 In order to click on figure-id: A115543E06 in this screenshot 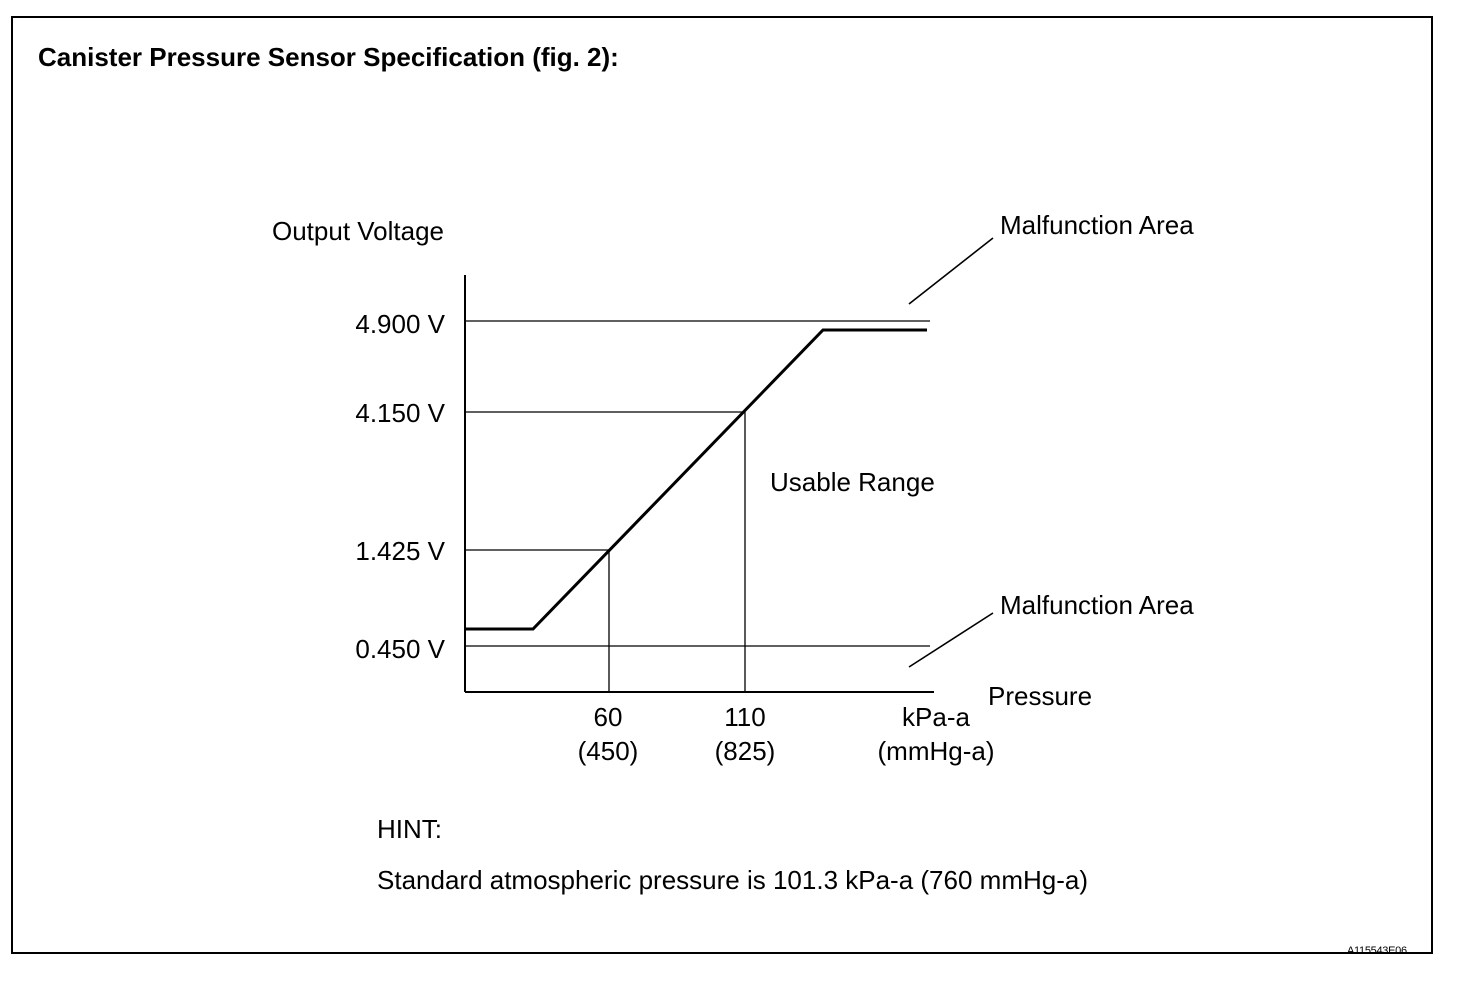, I will do `click(1377, 951)`.